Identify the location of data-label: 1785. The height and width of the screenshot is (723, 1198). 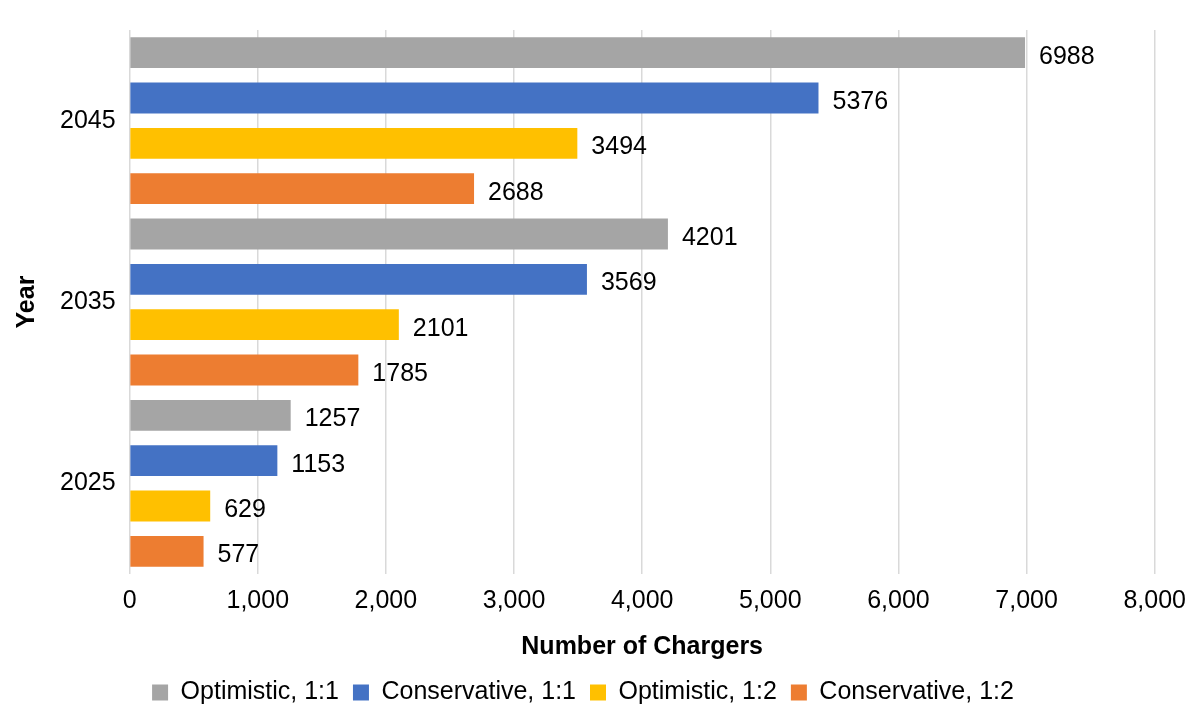
(400, 371).